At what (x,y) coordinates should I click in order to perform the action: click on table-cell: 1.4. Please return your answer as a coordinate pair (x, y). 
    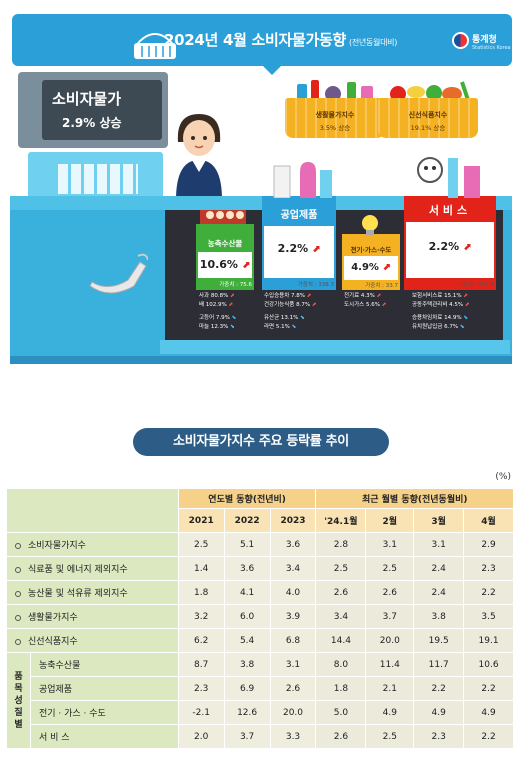
    Looking at the image, I should click on (201, 568).